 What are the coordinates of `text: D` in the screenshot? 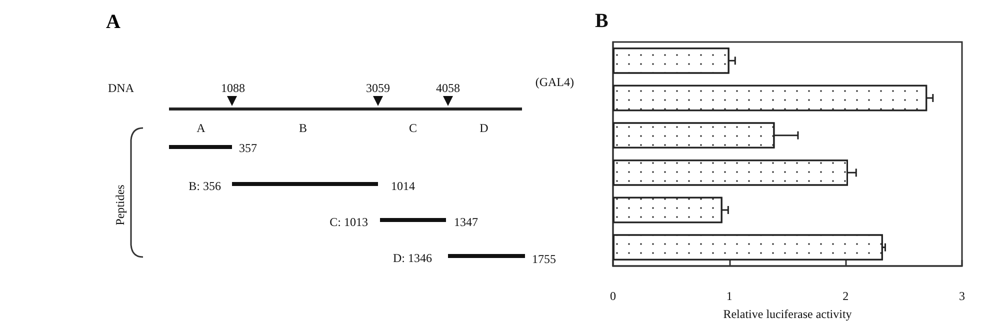 It's located at (484, 128).